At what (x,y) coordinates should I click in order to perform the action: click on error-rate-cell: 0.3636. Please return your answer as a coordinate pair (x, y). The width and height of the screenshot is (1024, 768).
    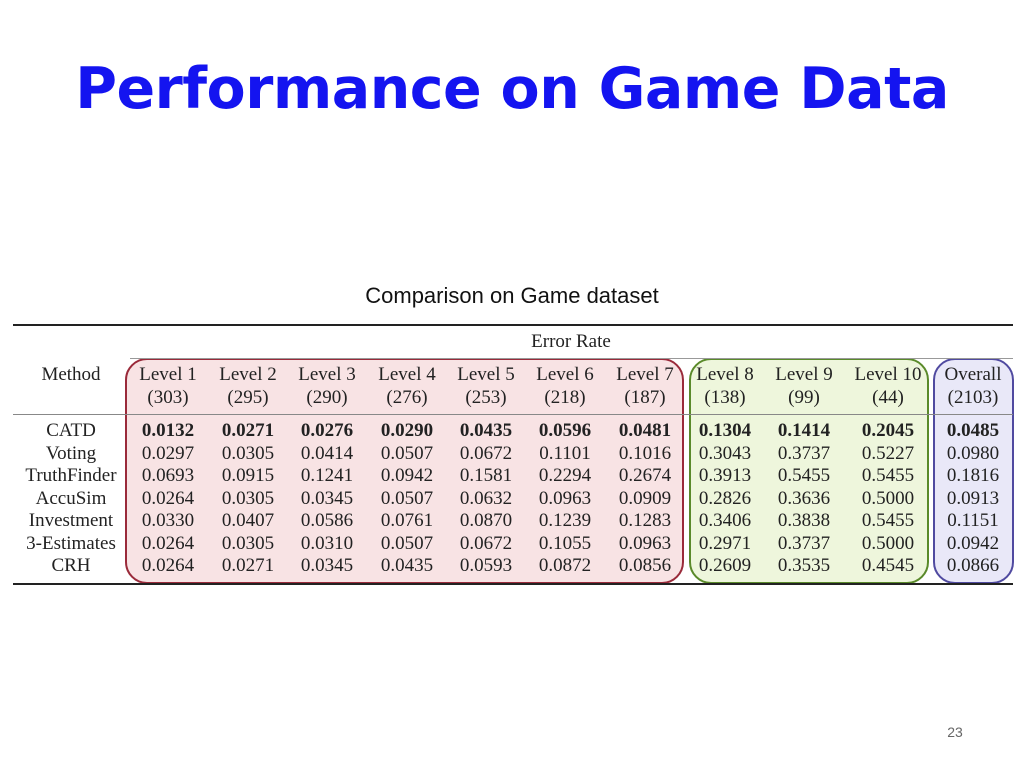
    Looking at the image, I should click on (804, 498).